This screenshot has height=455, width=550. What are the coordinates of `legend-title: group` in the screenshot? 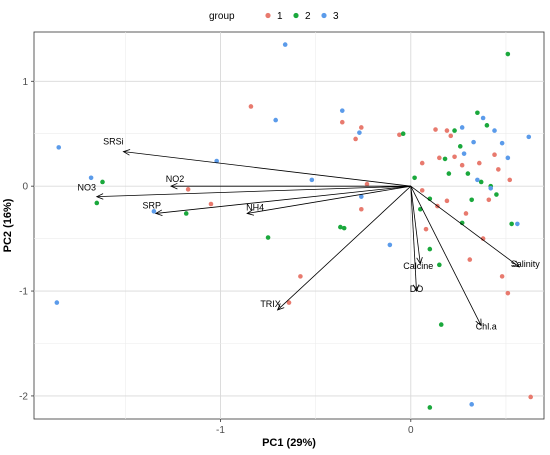 It's located at (222, 16).